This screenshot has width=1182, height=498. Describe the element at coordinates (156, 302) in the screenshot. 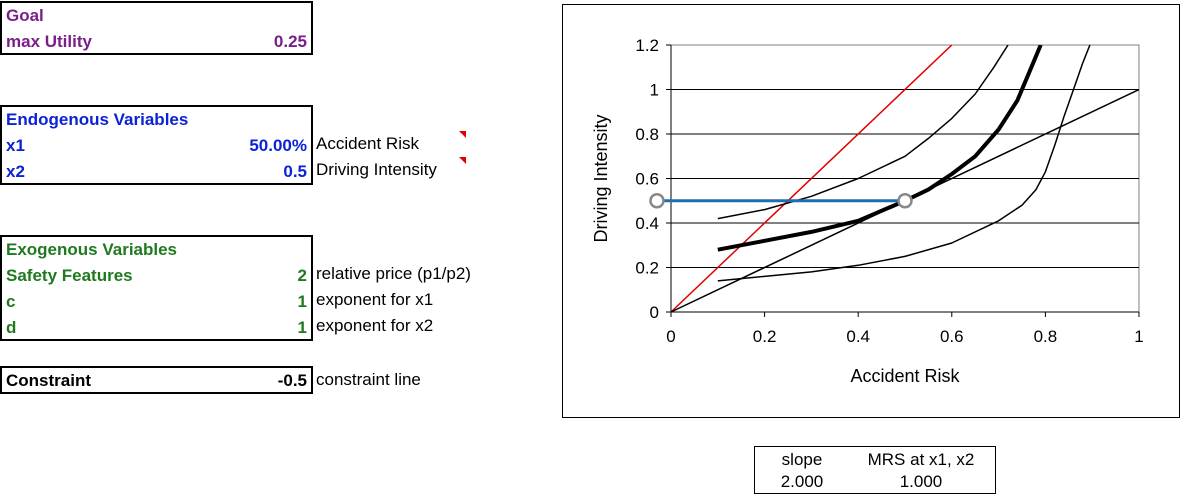

I see `c-row: c 1` at that location.